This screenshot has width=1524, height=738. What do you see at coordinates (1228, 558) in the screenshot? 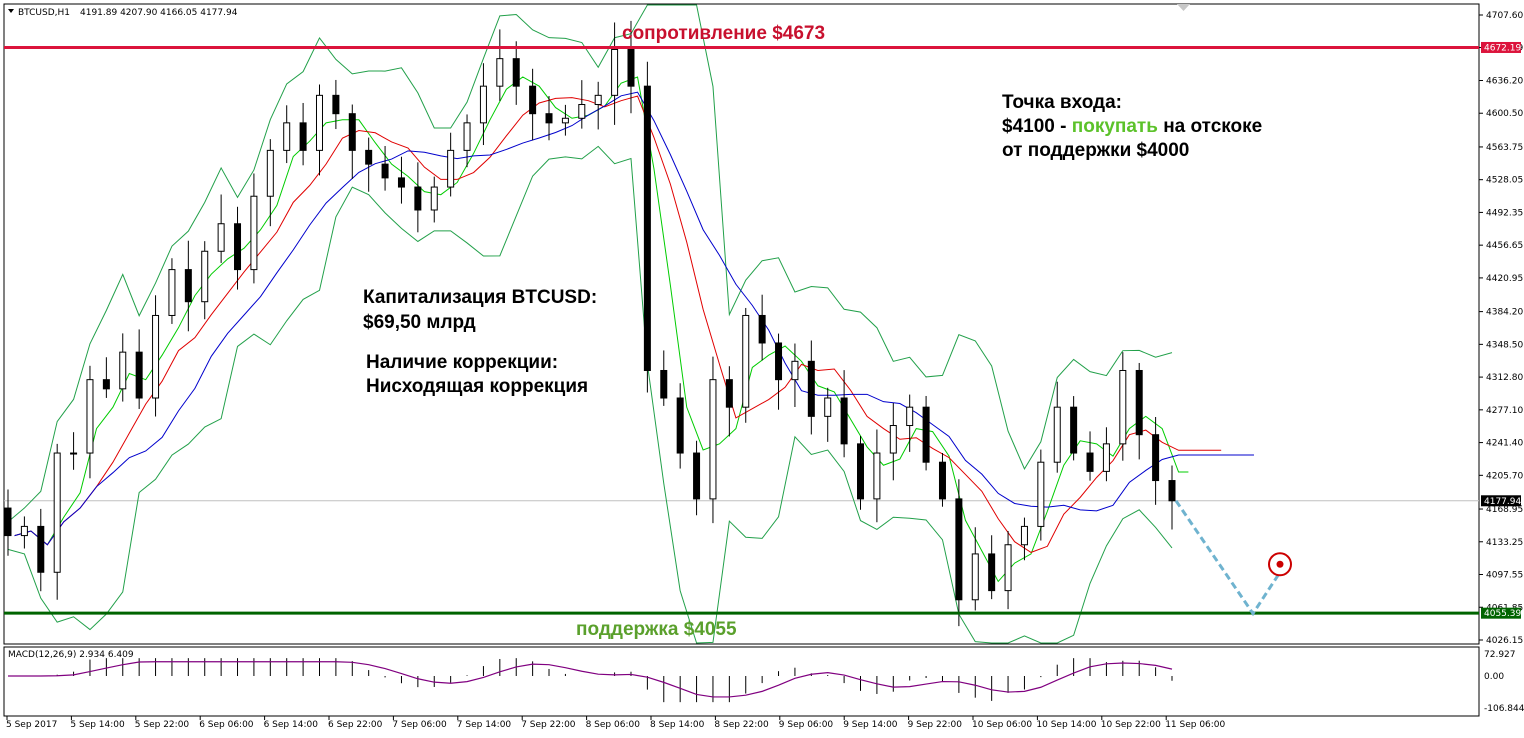
I see `forecast-path` at bounding box center [1228, 558].